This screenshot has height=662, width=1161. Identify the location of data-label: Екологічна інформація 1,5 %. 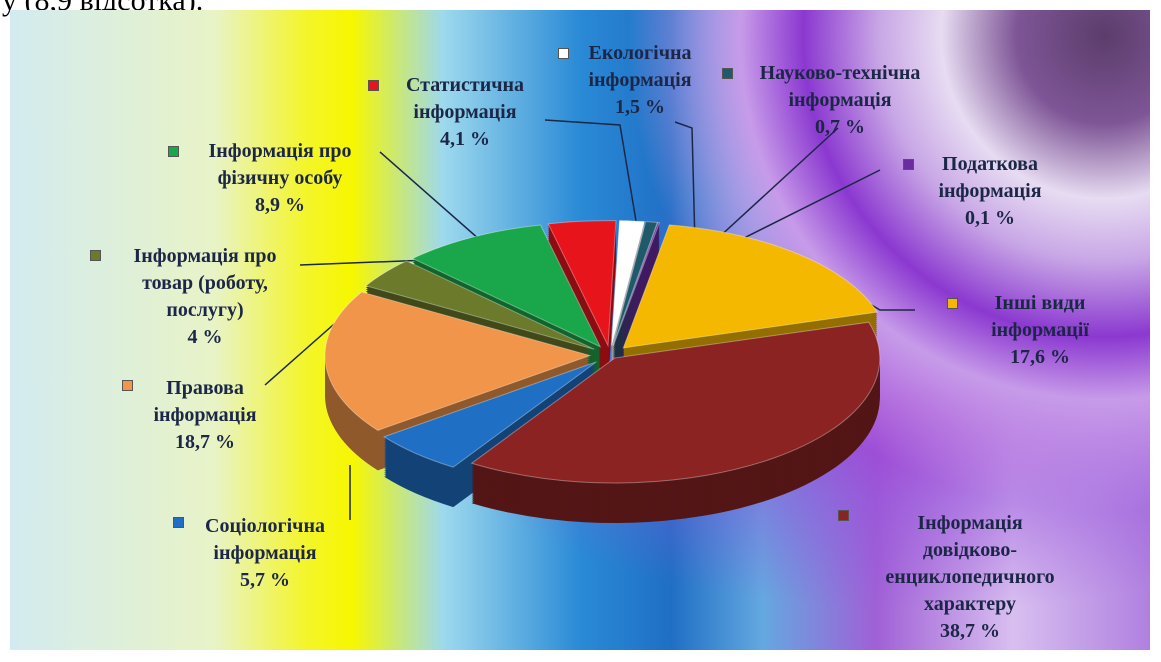
(639, 80).